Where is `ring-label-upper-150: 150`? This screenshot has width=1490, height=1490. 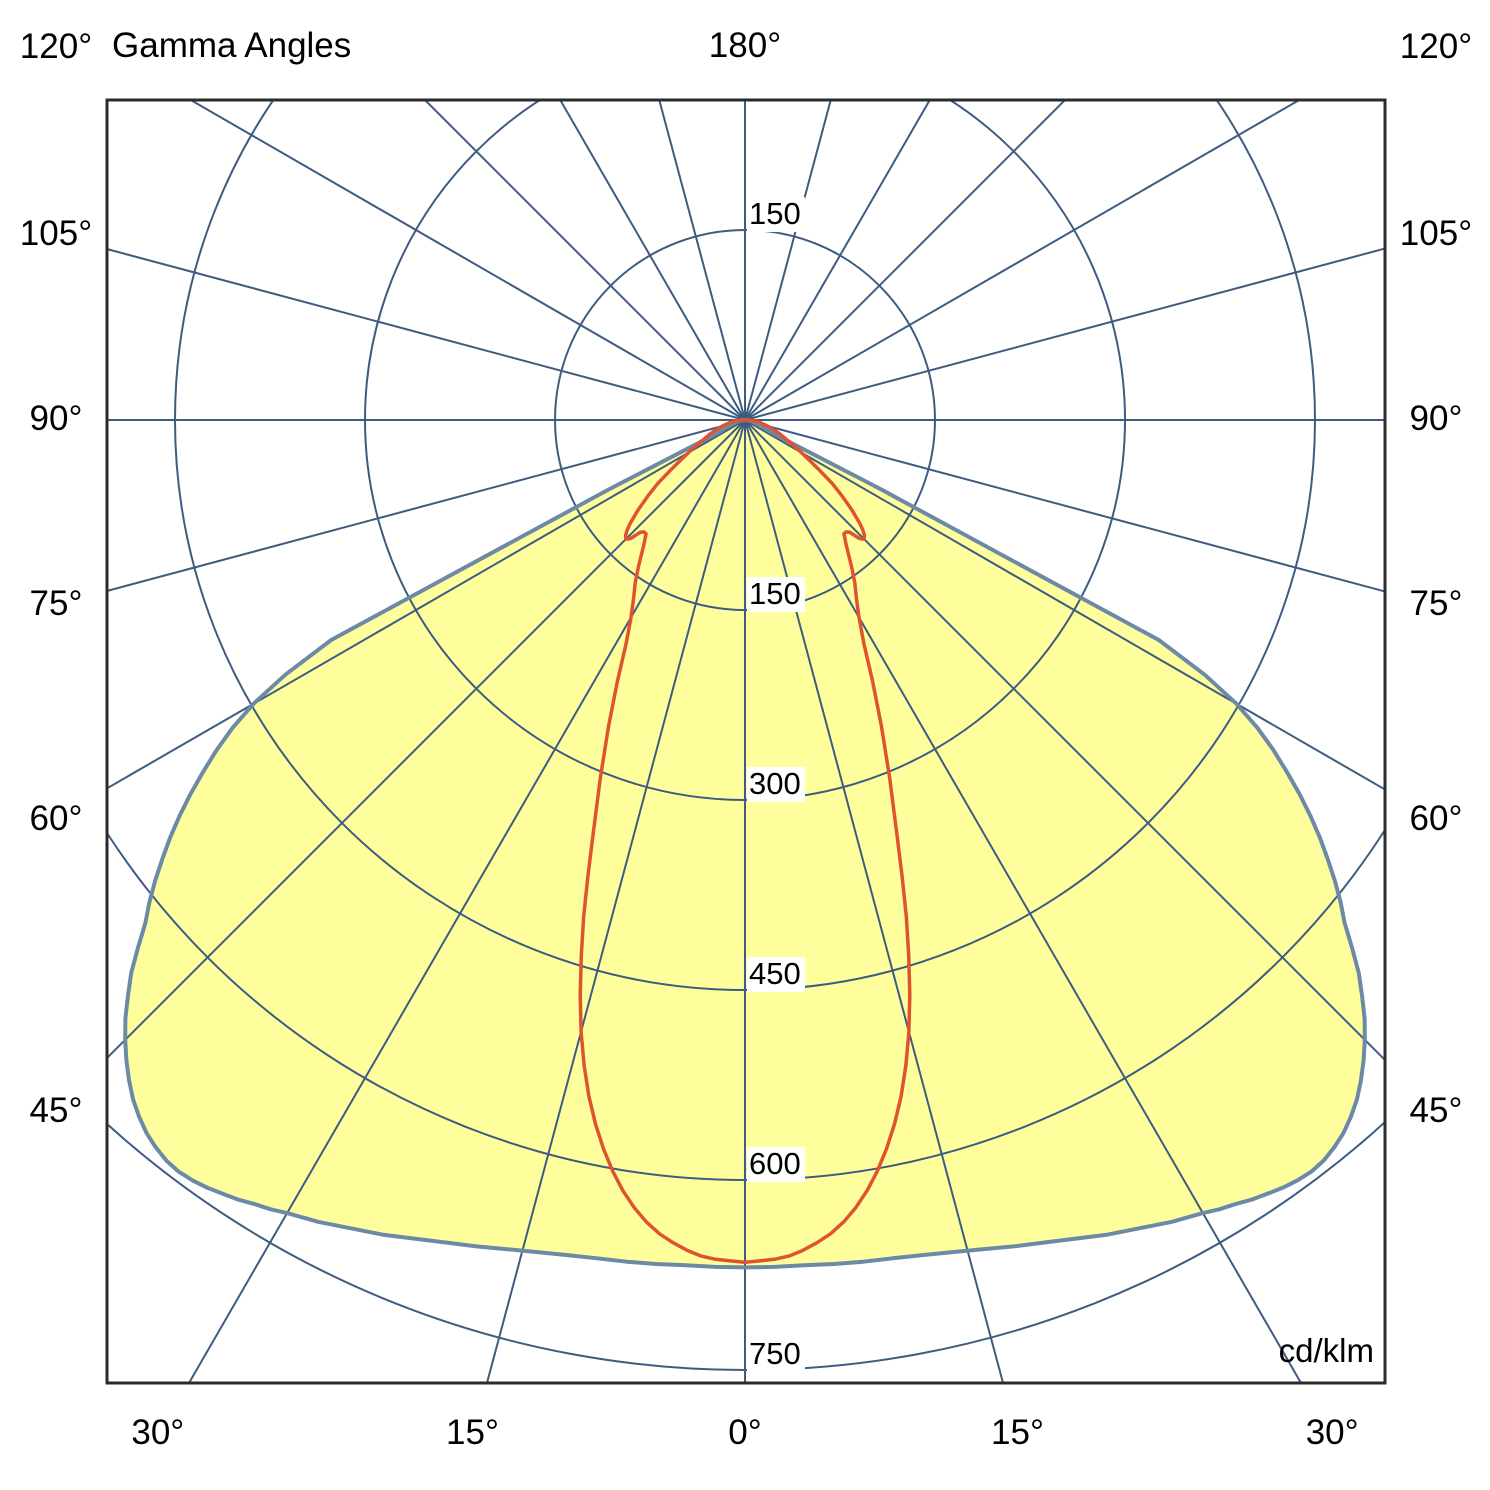 ring-label-upper-150: 150 is located at coordinates (776, 214).